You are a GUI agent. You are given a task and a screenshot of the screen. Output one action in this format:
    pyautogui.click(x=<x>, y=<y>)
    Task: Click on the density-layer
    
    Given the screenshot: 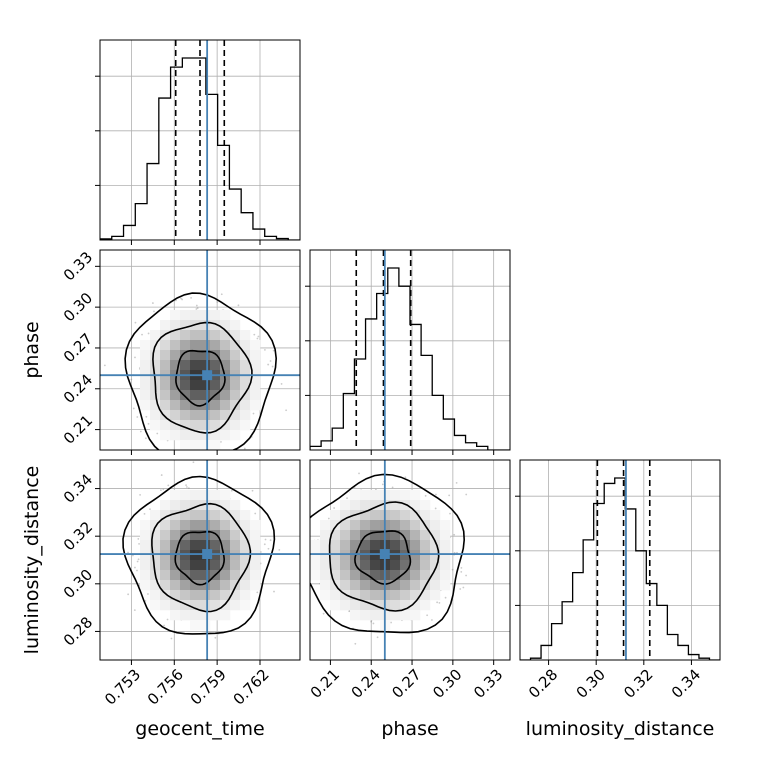 What is the action you would take?
    pyautogui.click(x=200, y=560)
    